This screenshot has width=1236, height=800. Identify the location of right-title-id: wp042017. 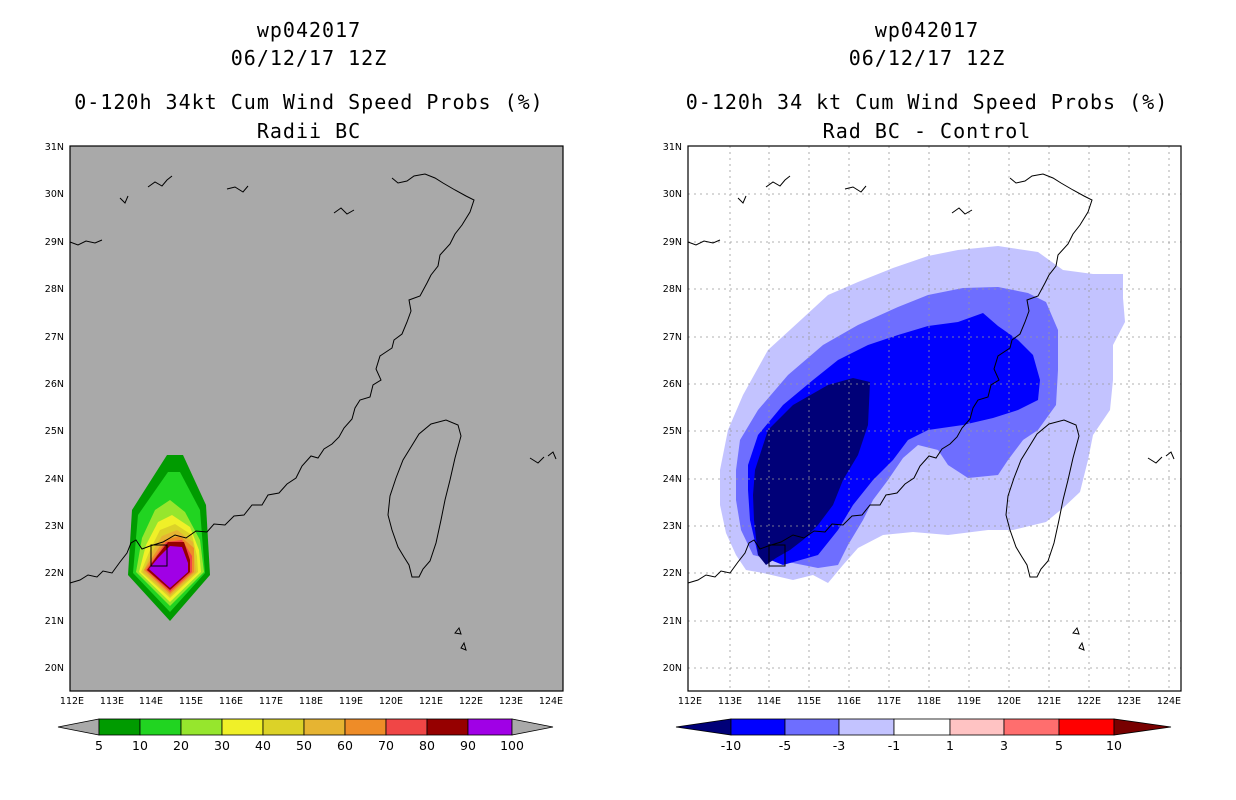
(927, 30).